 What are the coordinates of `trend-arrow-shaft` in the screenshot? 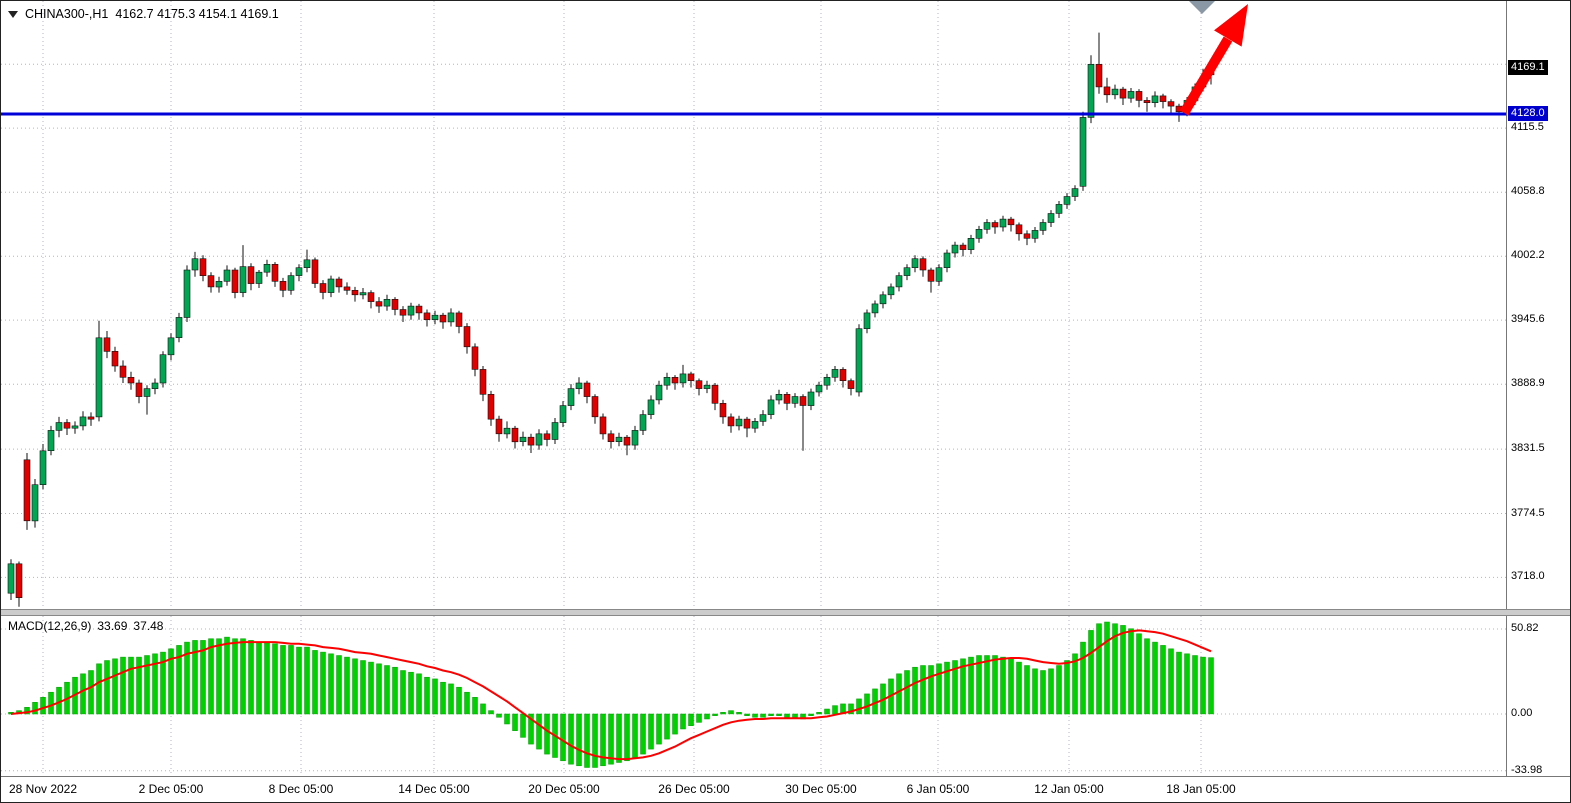 It's located at (1206, 76).